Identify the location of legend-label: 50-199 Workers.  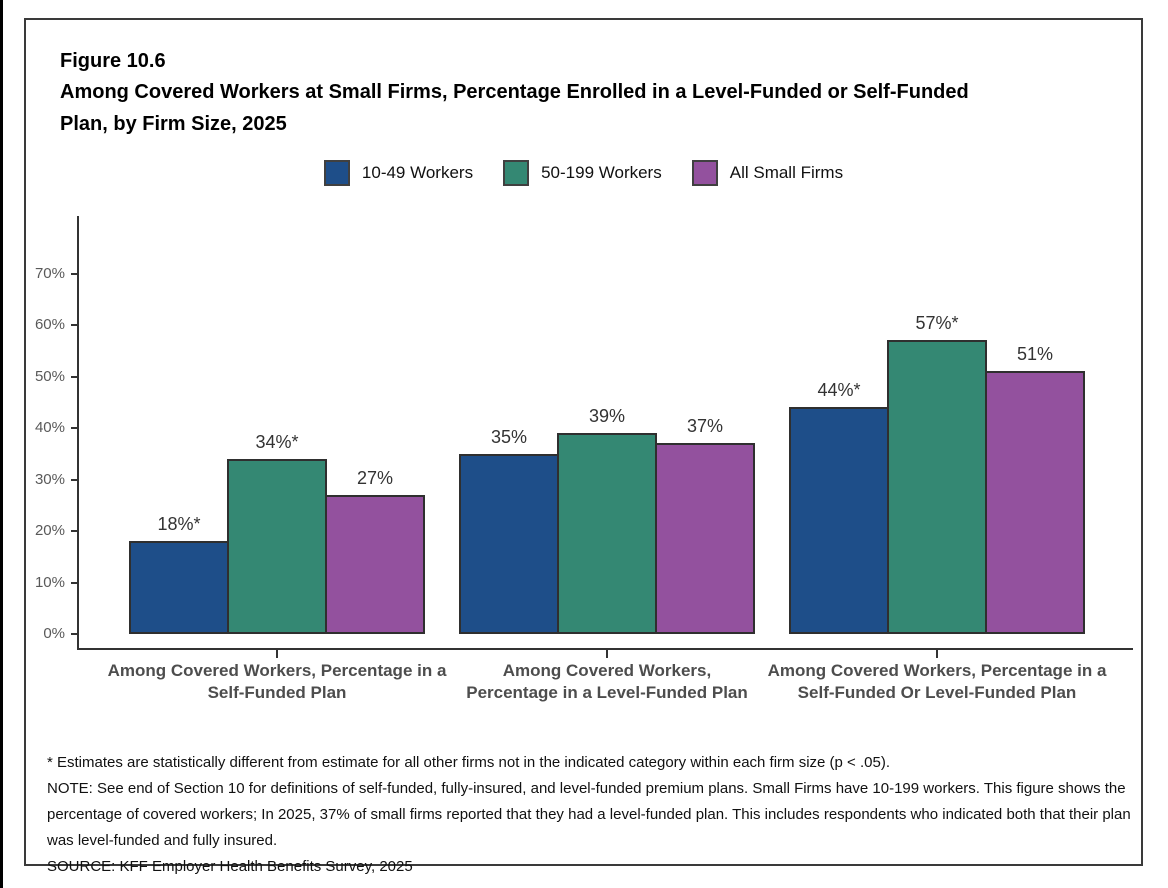
(601, 172).